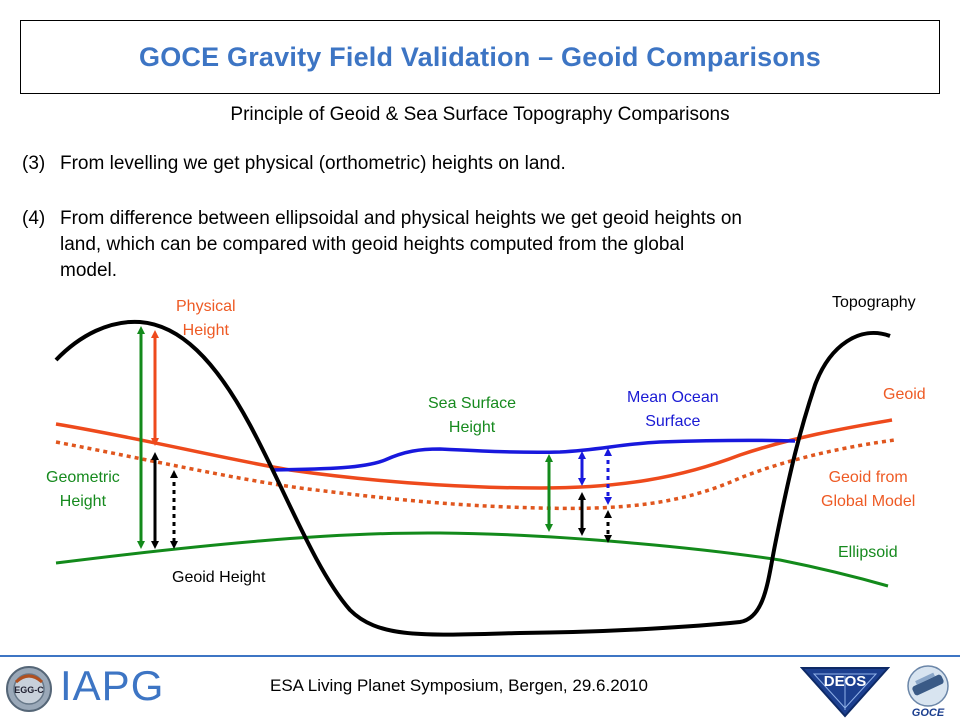 This screenshot has height=720, width=960. I want to click on geoid-global-model-label: Geoid from Global Model, so click(868, 489).